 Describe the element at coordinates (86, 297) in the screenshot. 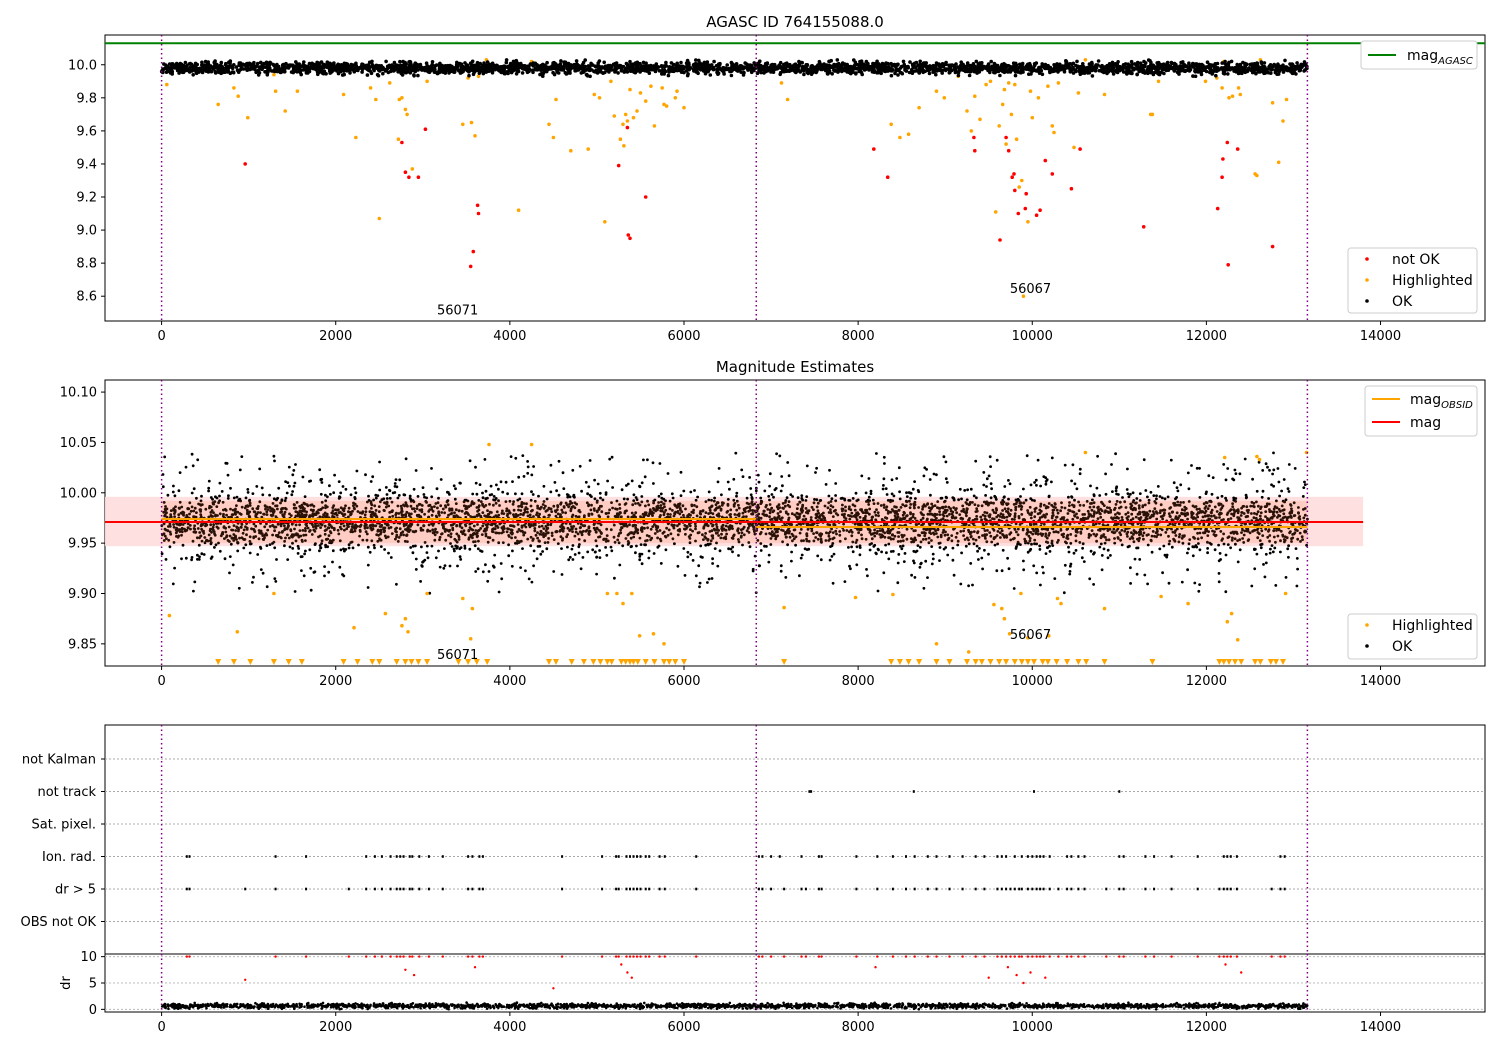

I see `y-tick-label: 8.6` at that location.